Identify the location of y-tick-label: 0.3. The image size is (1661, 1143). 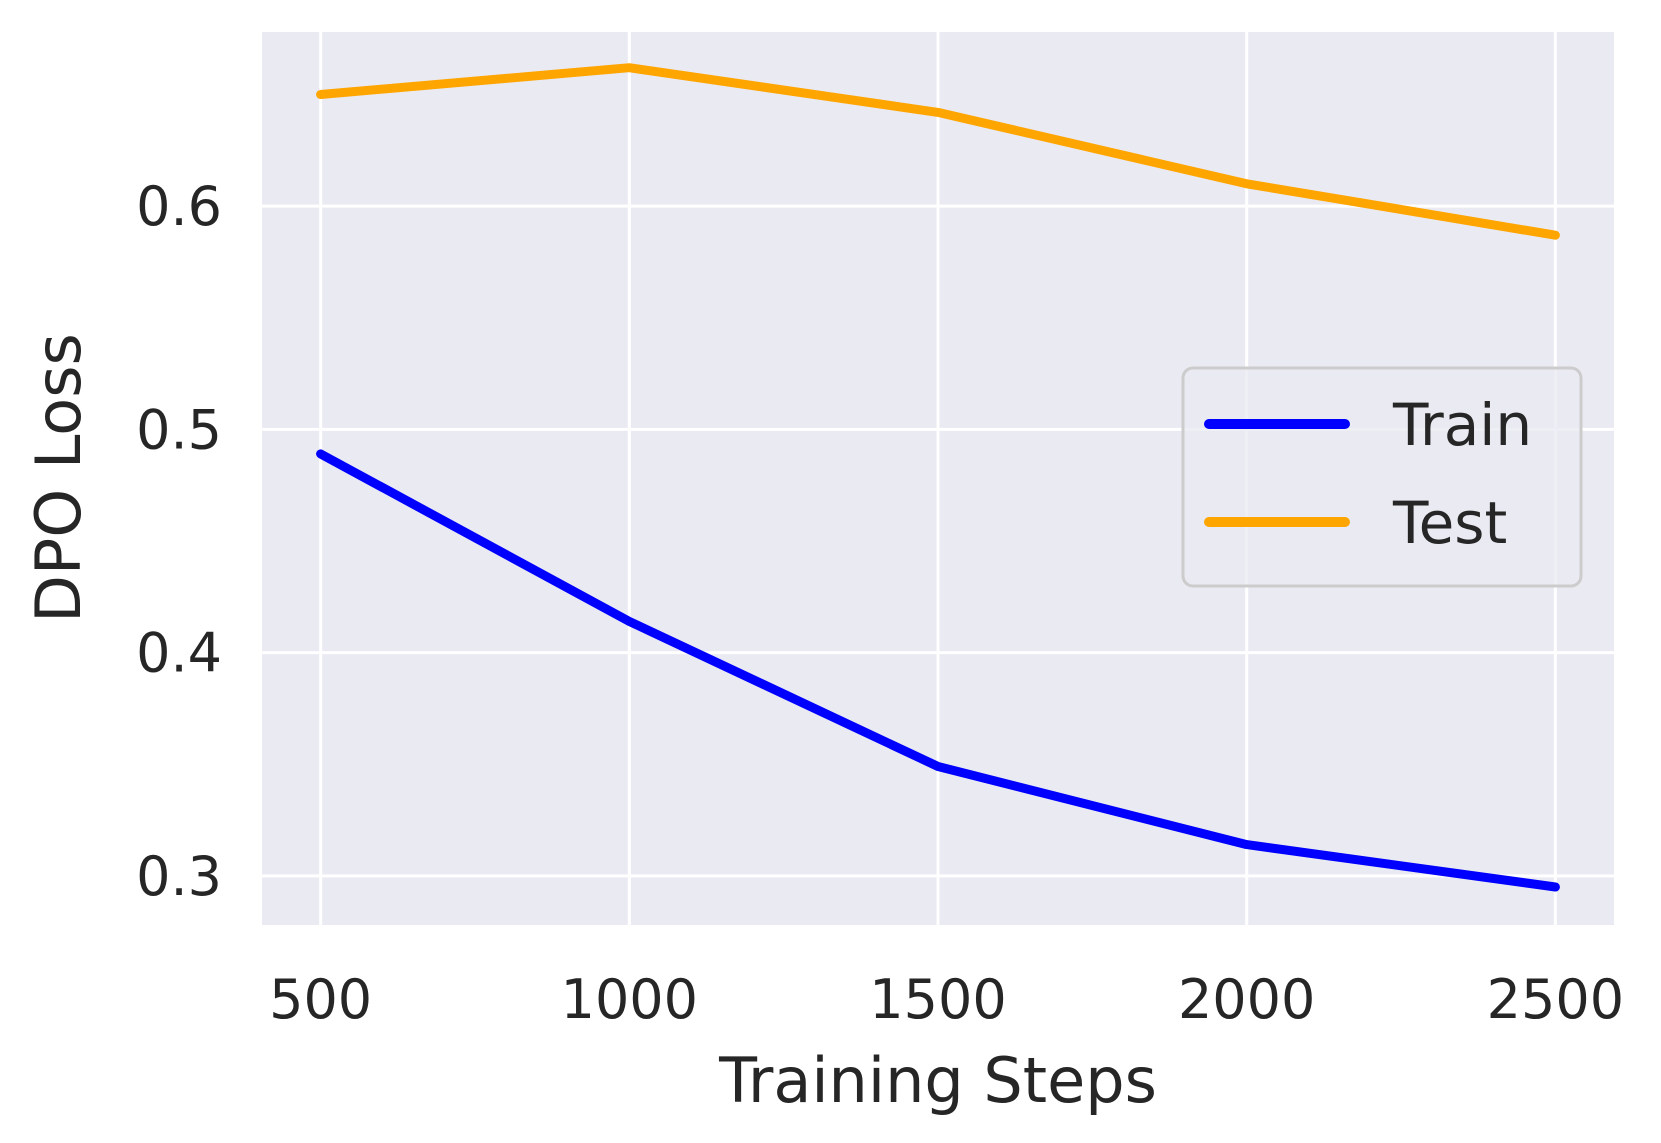
(179, 876).